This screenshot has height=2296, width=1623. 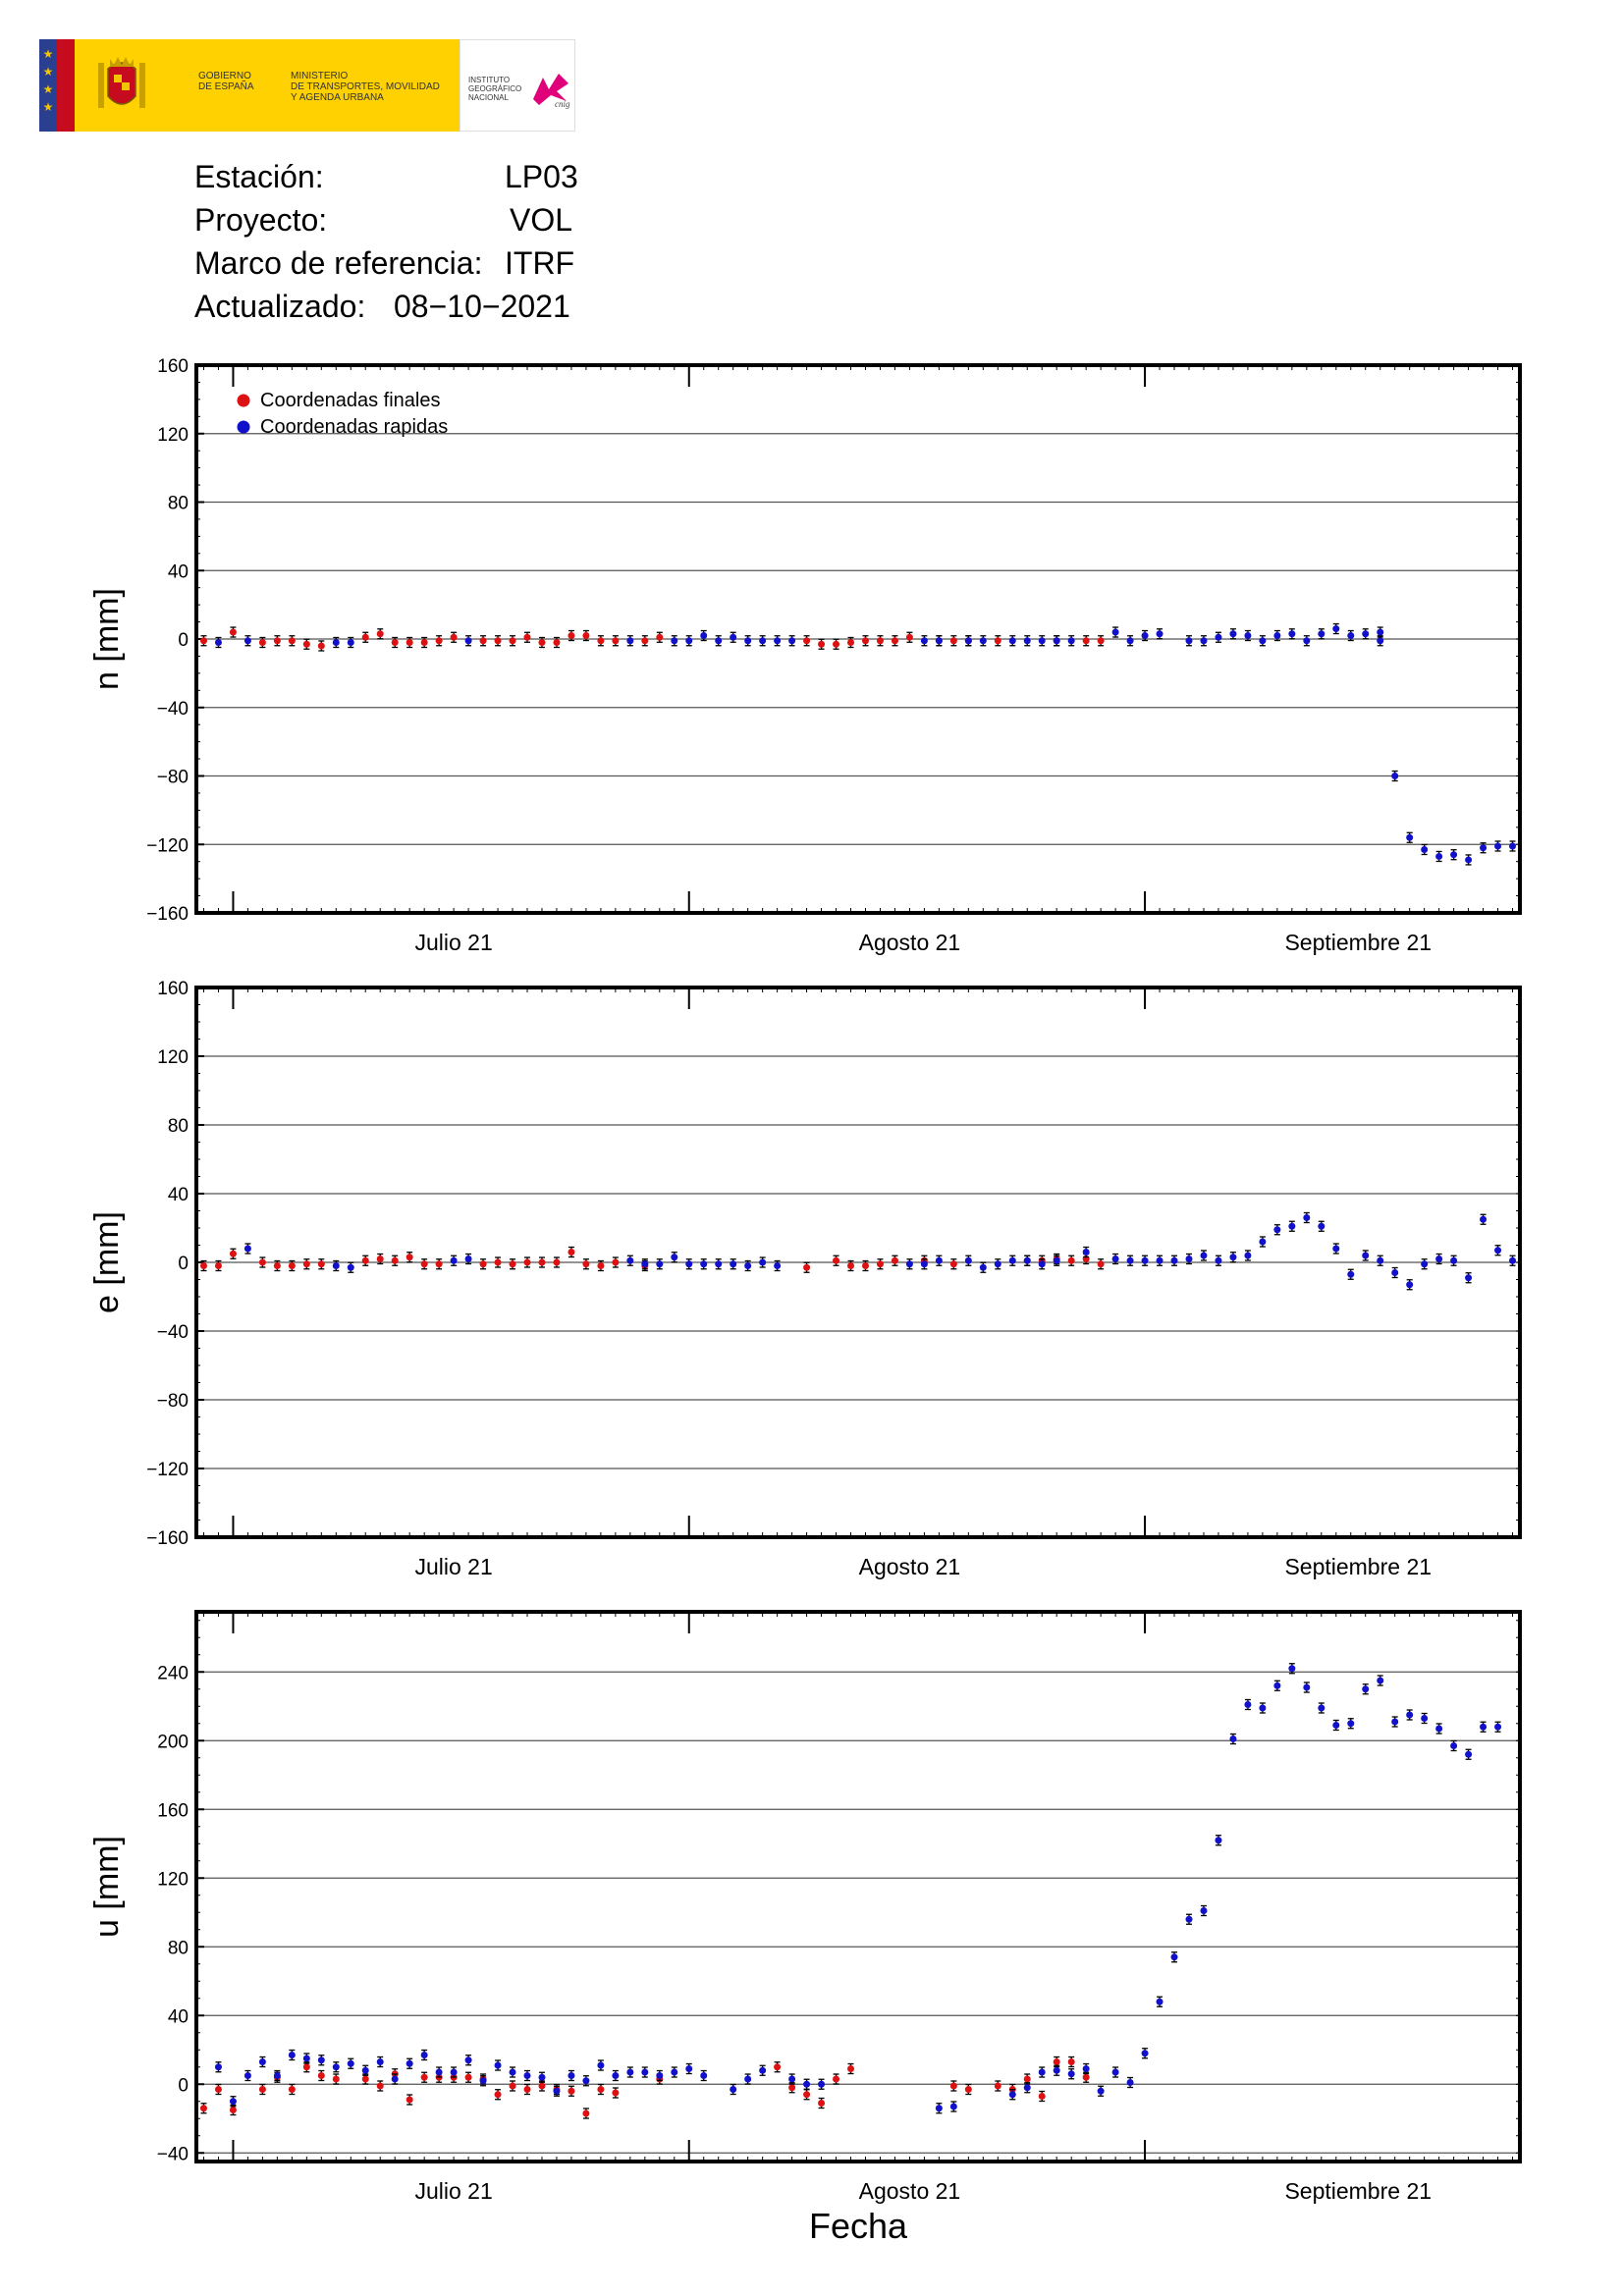 I want to click on series-finales, so click(x=652, y=639).